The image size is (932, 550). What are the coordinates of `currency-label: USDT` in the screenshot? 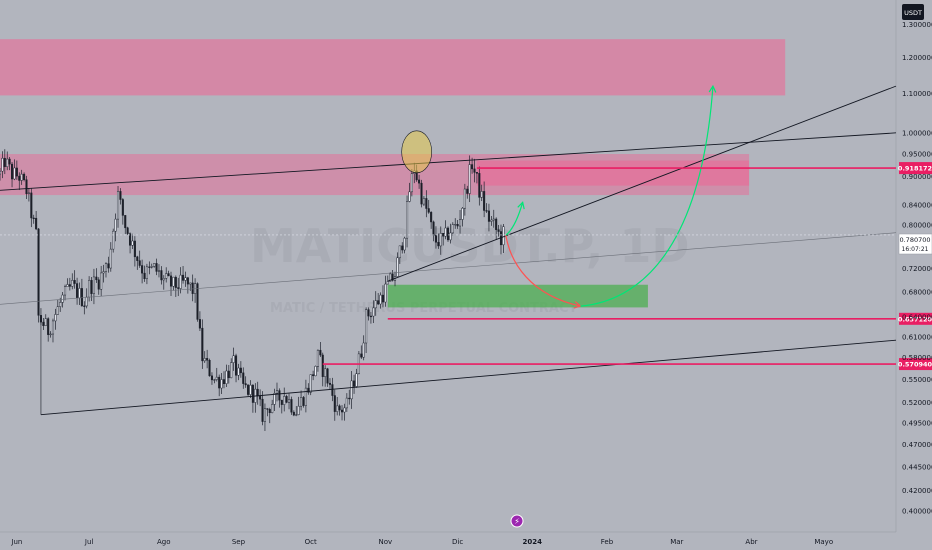 It's located at (913, 13).